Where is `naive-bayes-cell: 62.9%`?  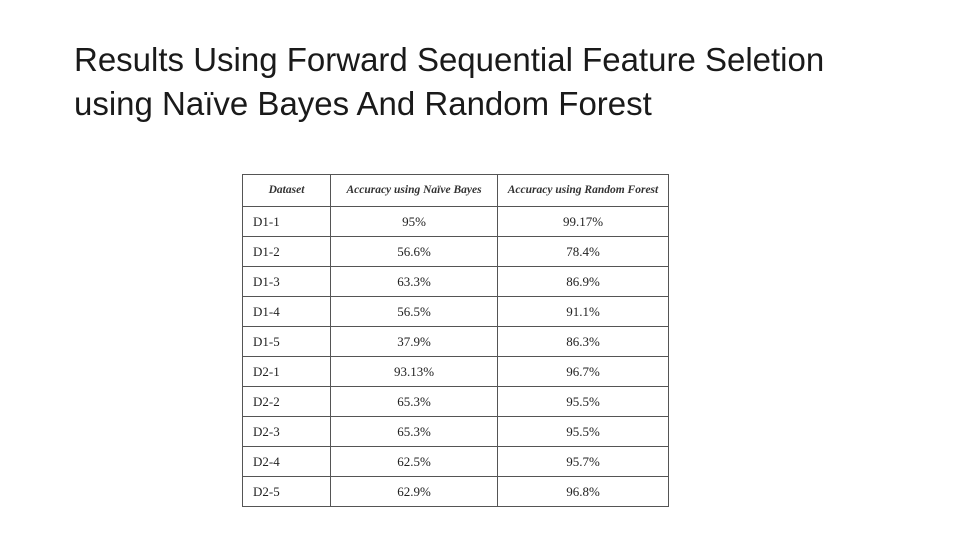 naive-bayes-cell: 62.9% is located at coordinates (414, 491).